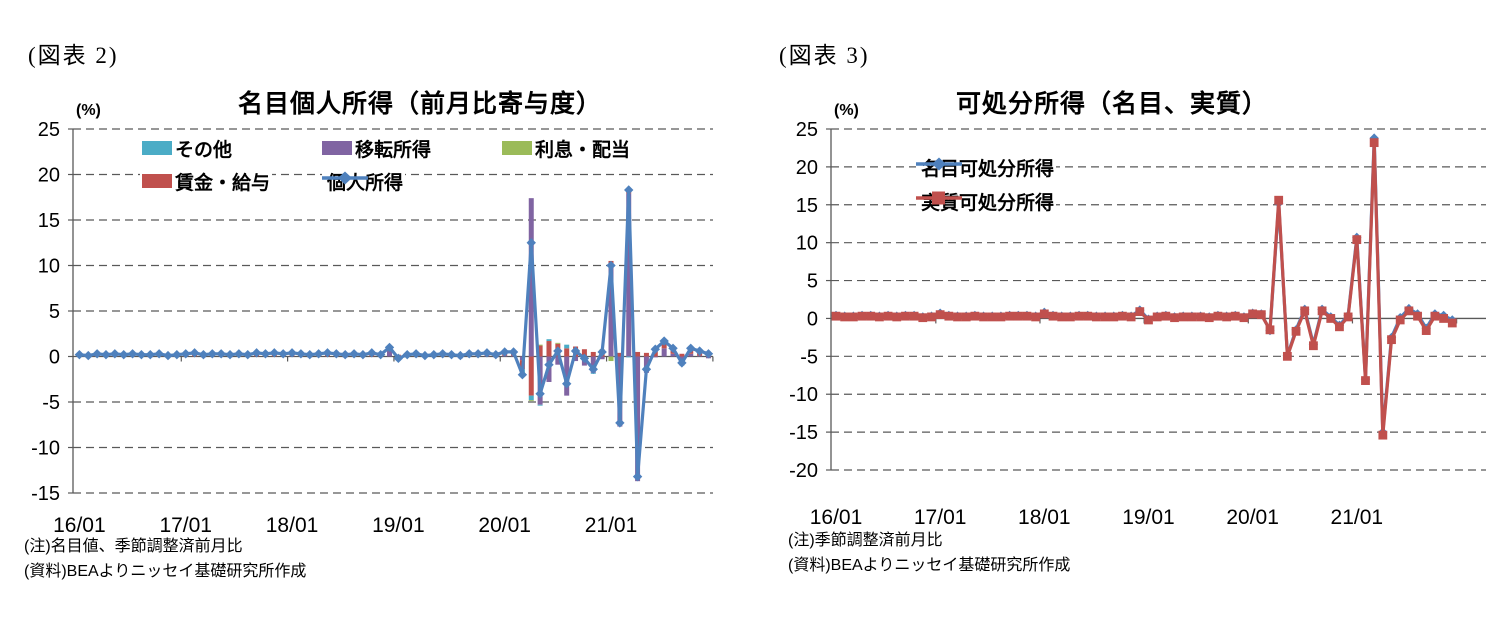 The image size is (1492, 623). What do you see at coordinates (803, 395) in the screenshot?
I see `y-tick-label: -10` at bounding box center [803, 395].